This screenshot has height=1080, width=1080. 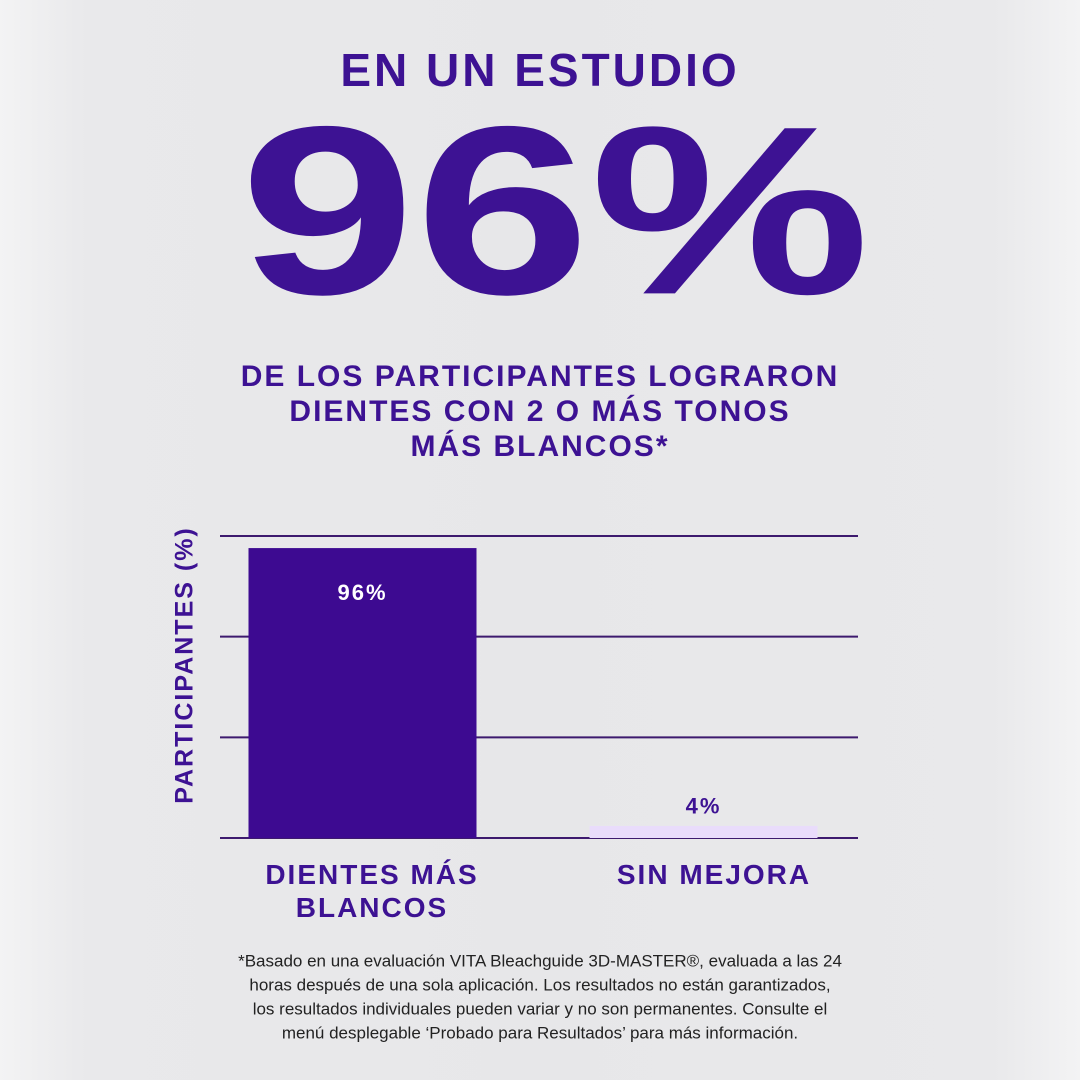 What do you see at coordinates (539, 411) in the screenshot?
I see `subtitle-line: DIENTES CON 2 O MÁS TONOS` at bounding box center [539, 411].